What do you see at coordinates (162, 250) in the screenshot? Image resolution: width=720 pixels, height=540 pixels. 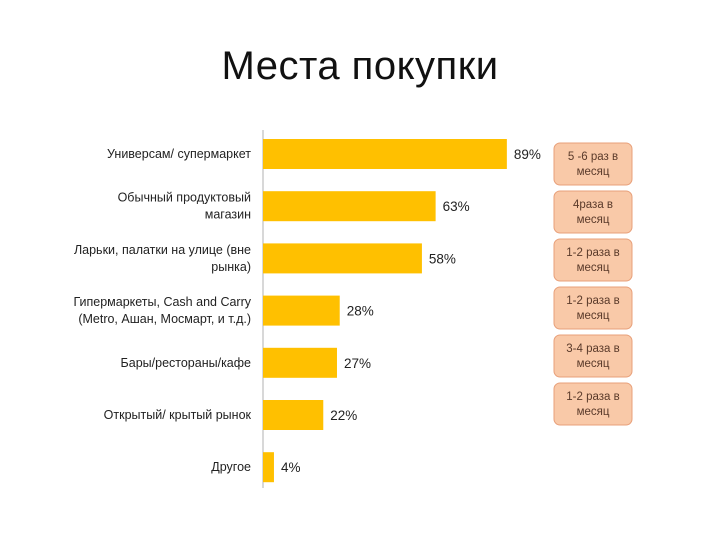 I see `category-label-2-line-0: Ларьки, палатки на улице (вне` at bounding box center [162, 250].